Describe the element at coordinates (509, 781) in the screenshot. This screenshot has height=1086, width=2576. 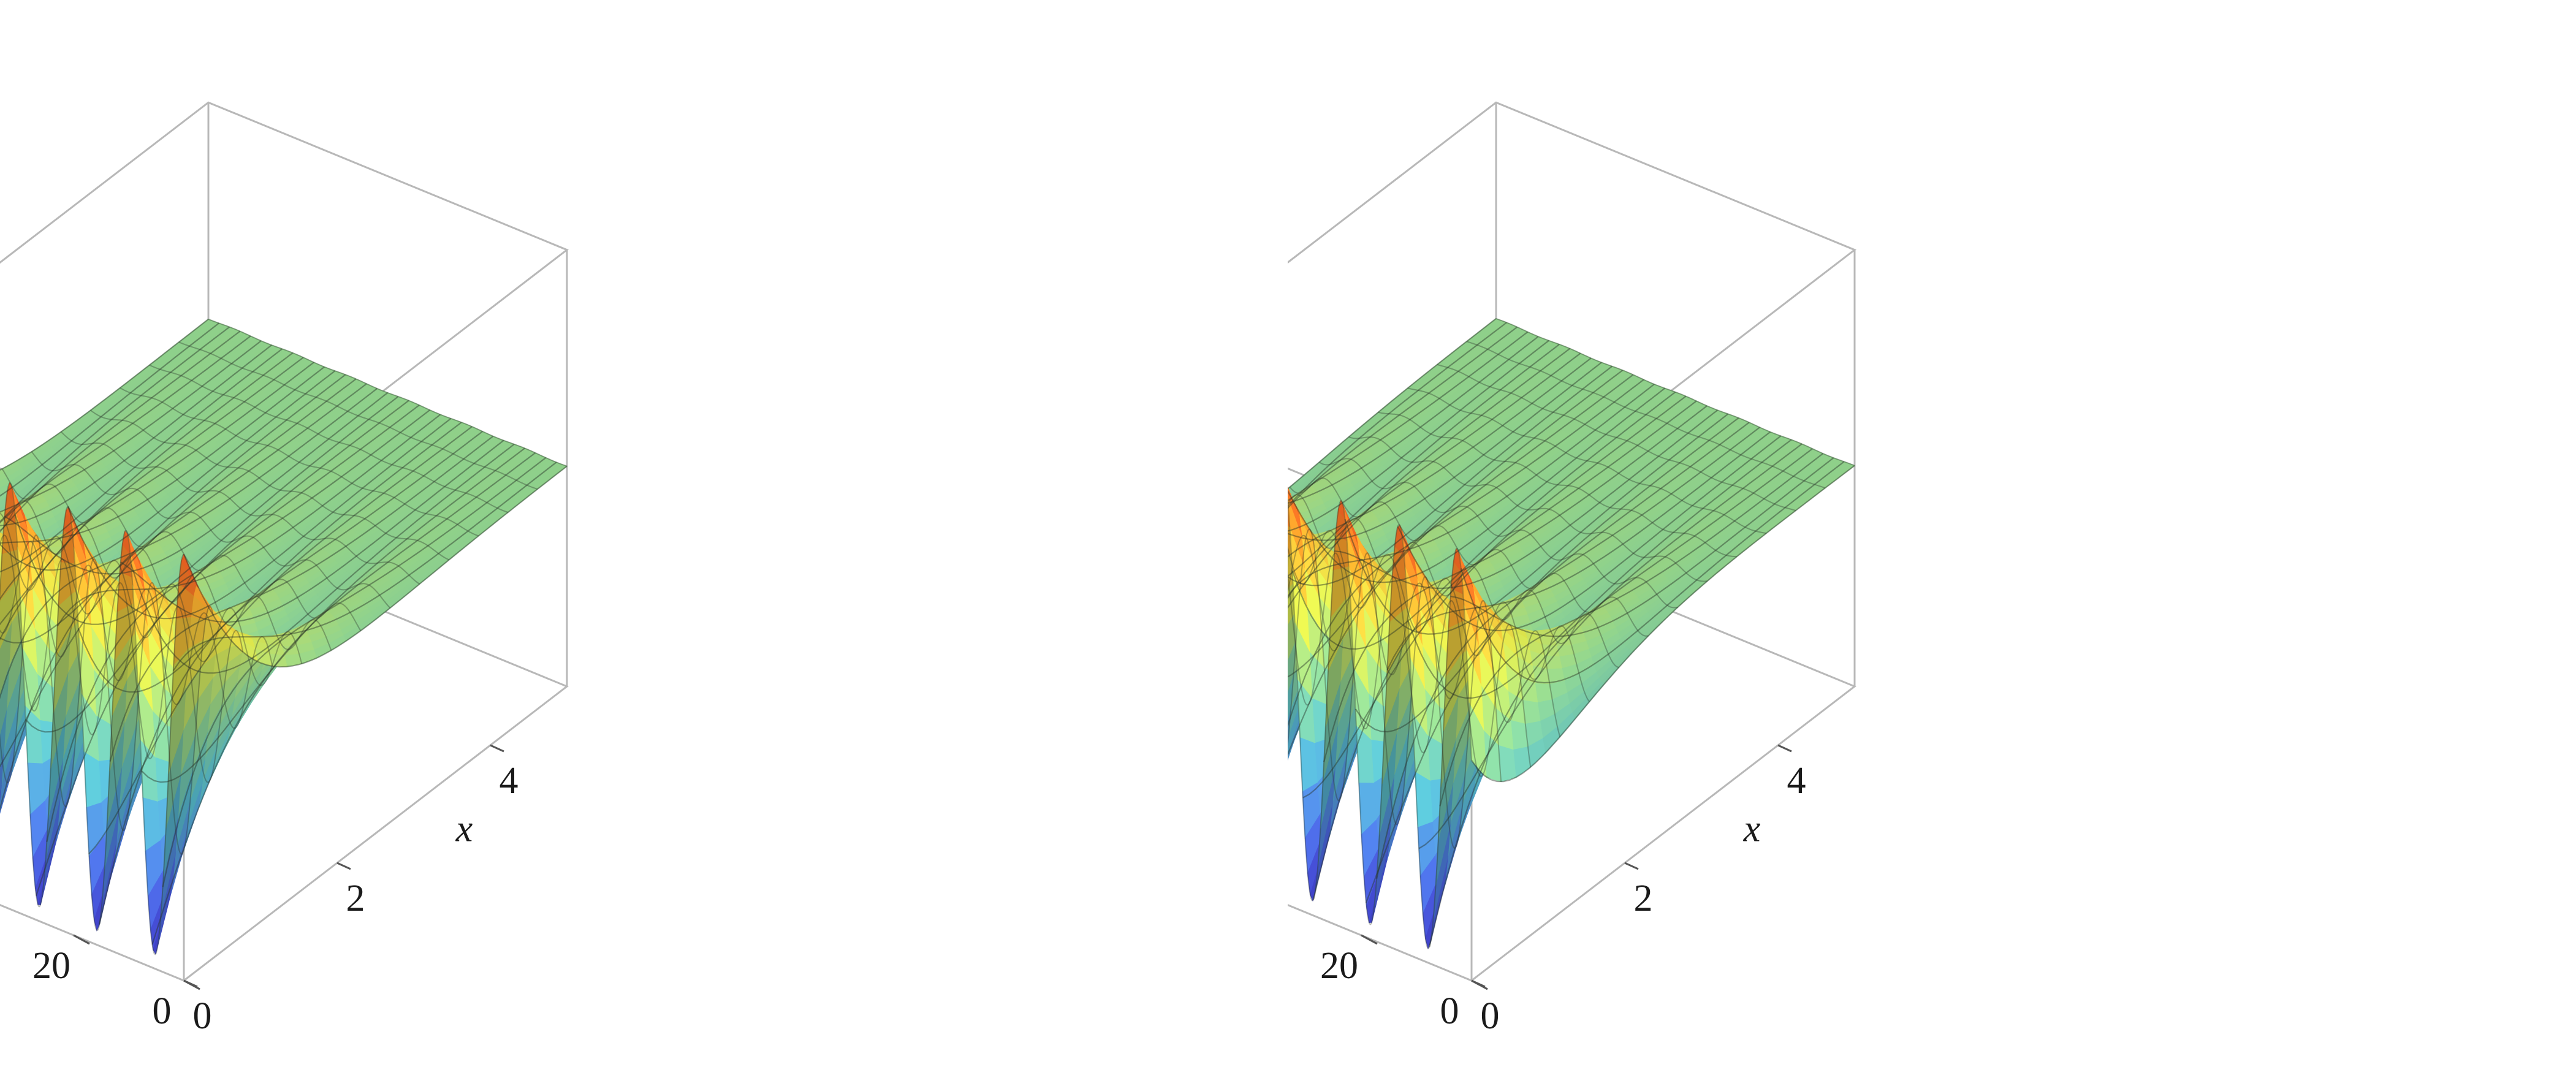
I see `x-tick-label: 4` at that location.